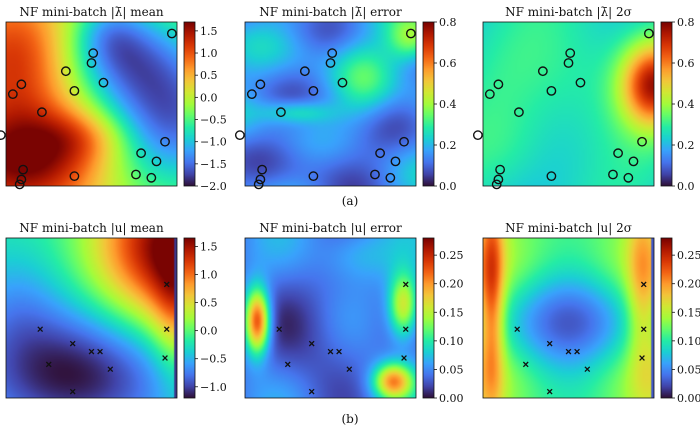 This screenshot has height=429, width=700. I want to click on panel-a-0-colorbar-label-3: 0.0, so click(209, 97).